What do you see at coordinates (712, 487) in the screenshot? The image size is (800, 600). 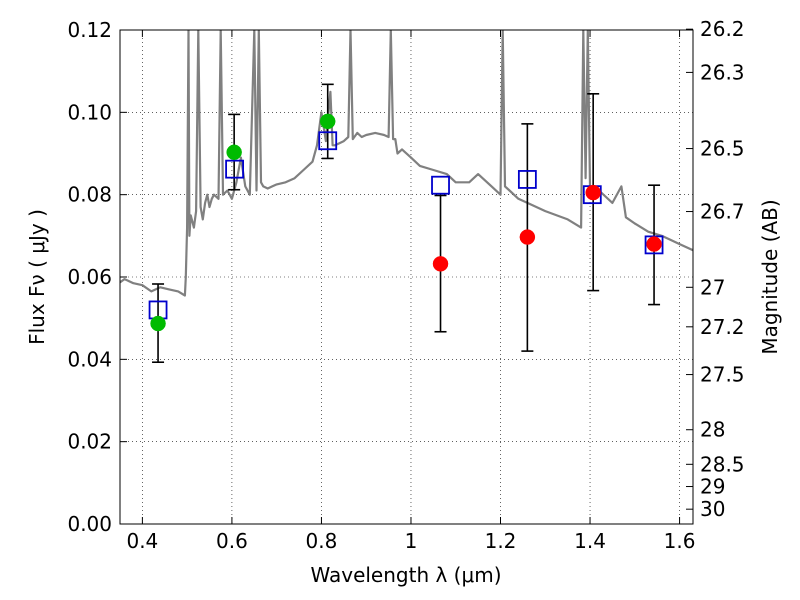 I see `magnitude-tick-label: 29` at bounding box center [712, 487].